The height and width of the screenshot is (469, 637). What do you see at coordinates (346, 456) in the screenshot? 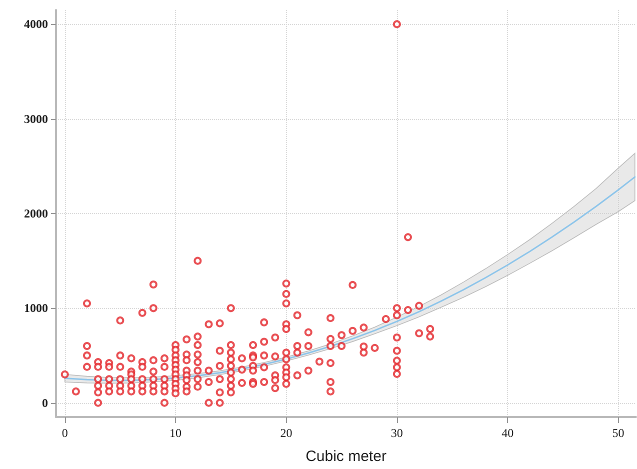
I see `x-axis-title: Cubic meter` at bounding box center [346, 456].